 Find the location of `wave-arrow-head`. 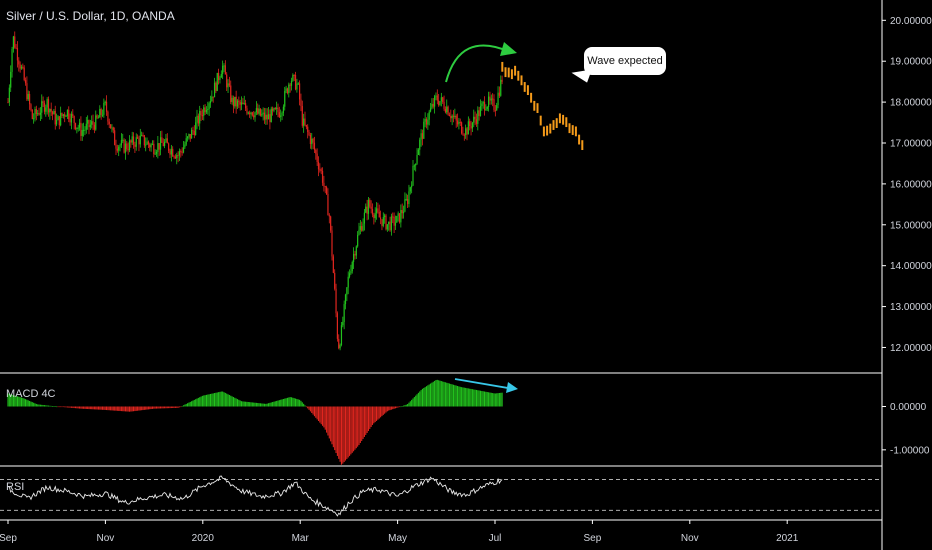

wave-arrow-head is located at coordinates (508, 49).